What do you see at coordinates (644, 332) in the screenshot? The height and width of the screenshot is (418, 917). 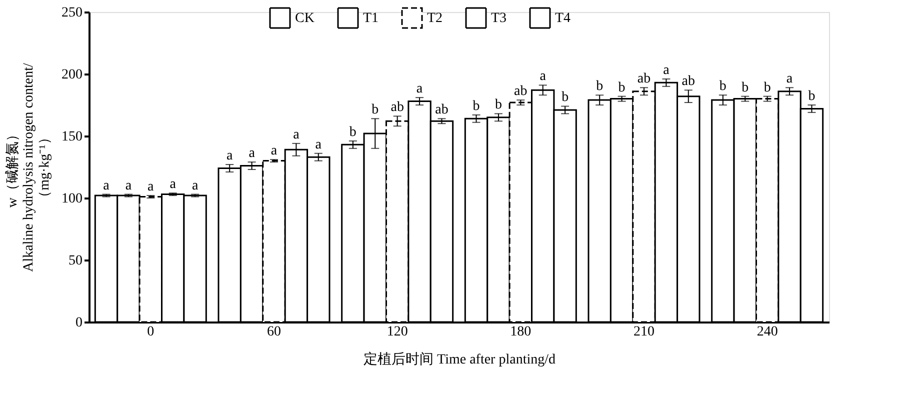 I see `x-tick-label: 210` at bounding box center [644, 332].